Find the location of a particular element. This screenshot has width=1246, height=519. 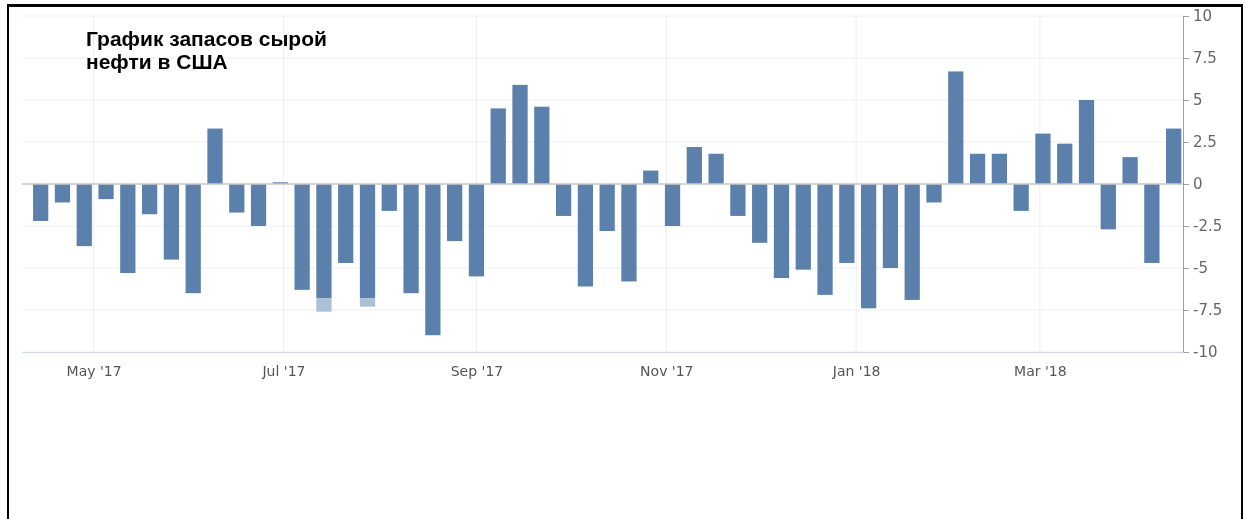

text: График запасов сырой нефти в США is located at coordinates (206, 50).